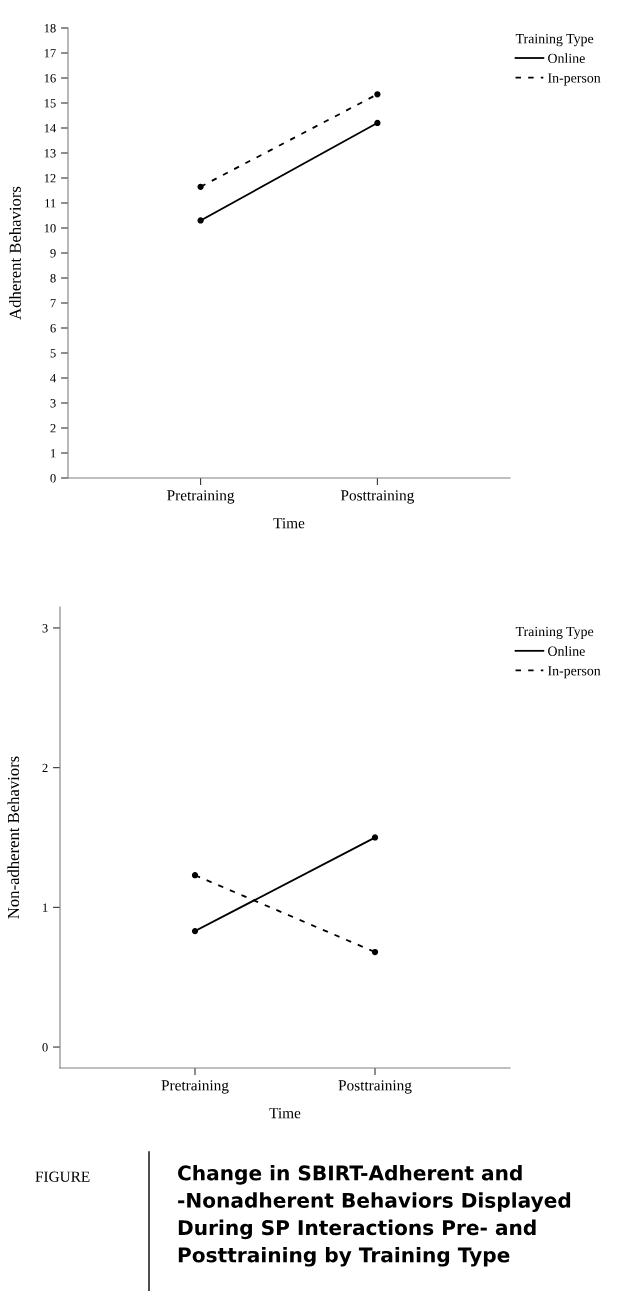  Describe the element at coordinates (374, 1216) in the screenshot. I see `text: Change in SBIRT-Adherent and -Nonadherent Behaviors Displayed During SP Interactions Pre- and Posttraining by Training Type` at that location.